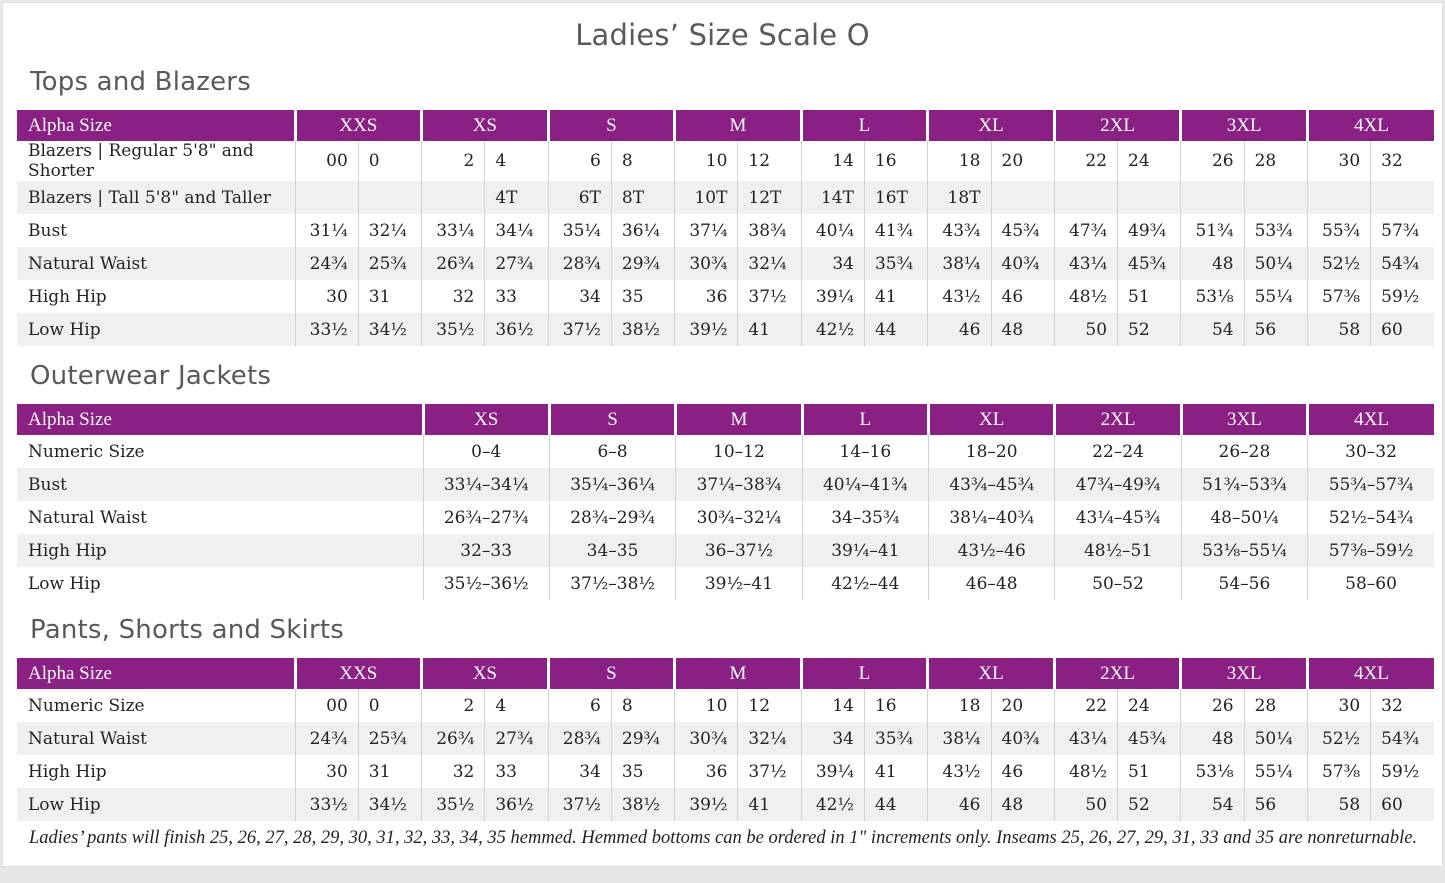  I want to click on size-value: 10T, so click(706, 197).